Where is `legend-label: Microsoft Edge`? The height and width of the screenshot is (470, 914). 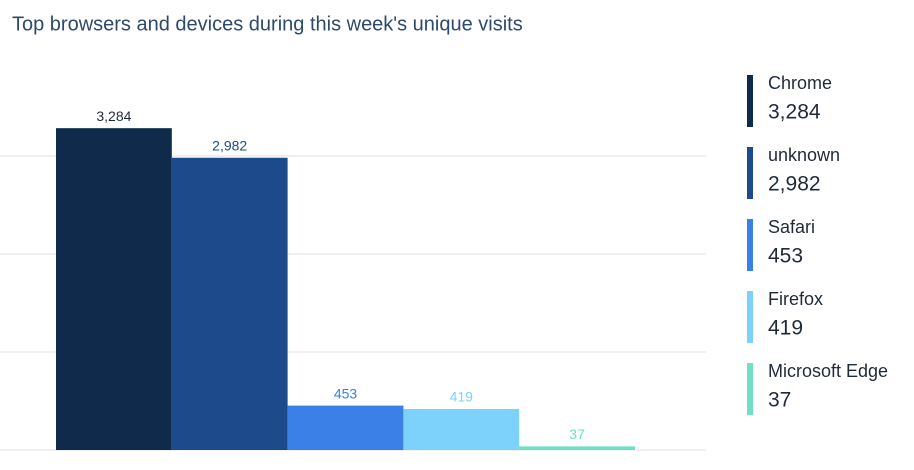 legend-label: Microsoft Edge is located at coordinates (828, 371).